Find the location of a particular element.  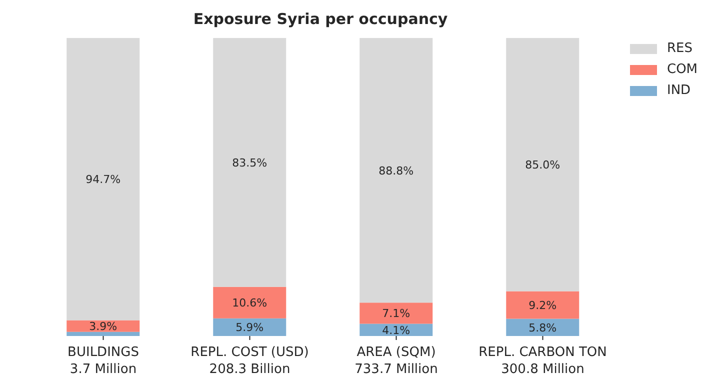

data-label: 10.6% is located at coordinates (250, 303).